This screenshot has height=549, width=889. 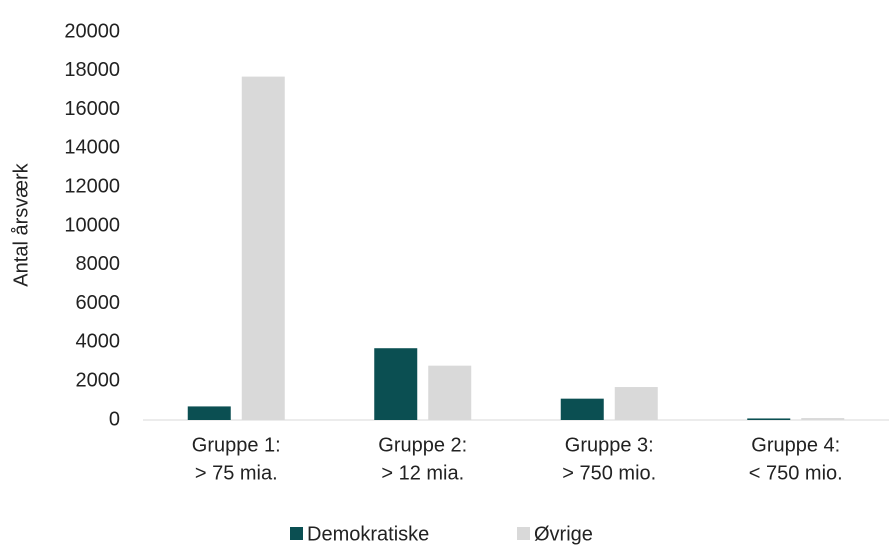 I want to click on y-tick-label: 18000, so click(x=92, y=70).